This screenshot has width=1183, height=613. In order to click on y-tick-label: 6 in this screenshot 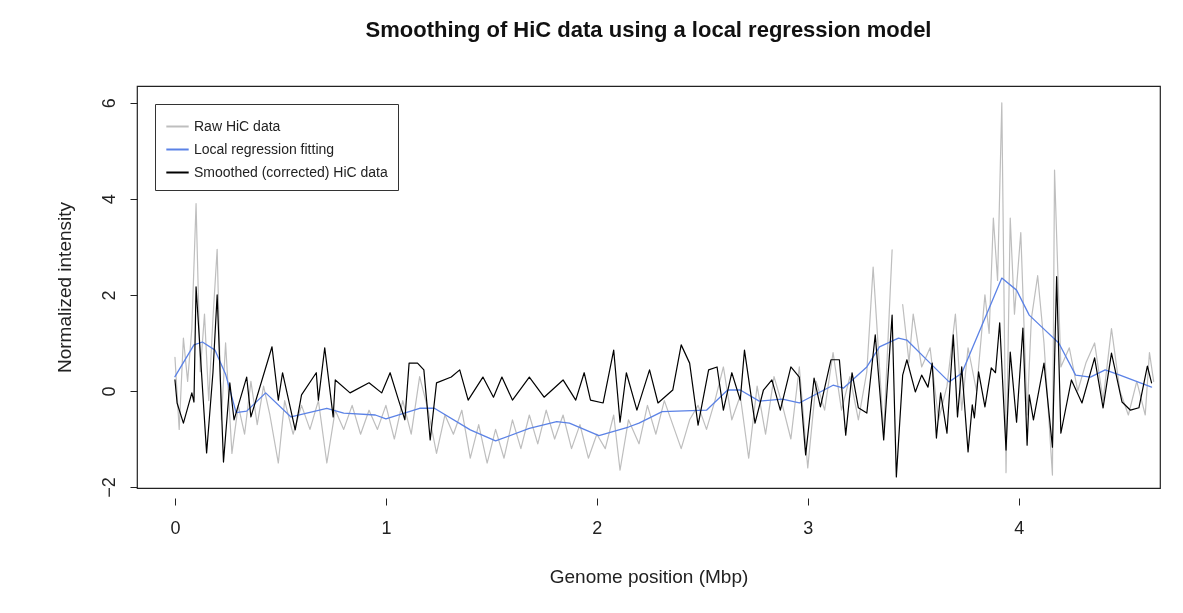, I will do `click(108, 103)`.